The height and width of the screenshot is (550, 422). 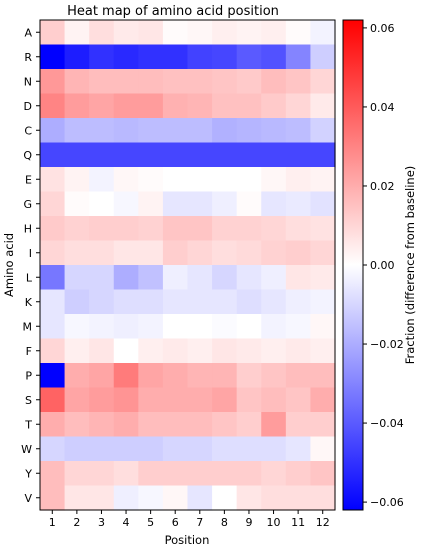 What do you see at coordinates (248, 522) in the screenshot?
I see `x-tick-label: 9` at bounding box center [248, 522].